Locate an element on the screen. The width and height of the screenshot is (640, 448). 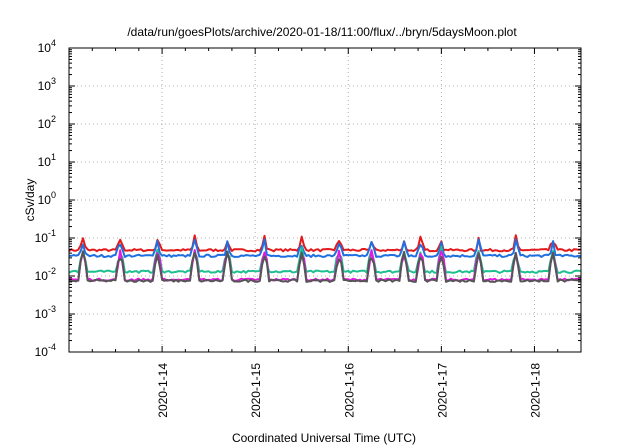
series-group is located at coordinates (325, 258).